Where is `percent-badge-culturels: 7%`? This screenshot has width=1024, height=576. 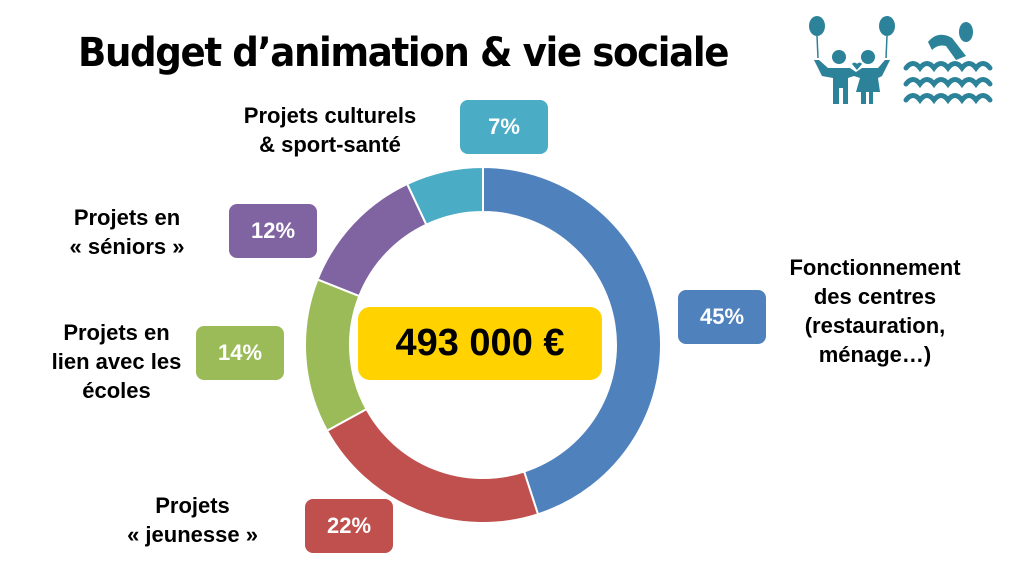 percent-badge-culturels: 7% is located at coordinates (504, 127).